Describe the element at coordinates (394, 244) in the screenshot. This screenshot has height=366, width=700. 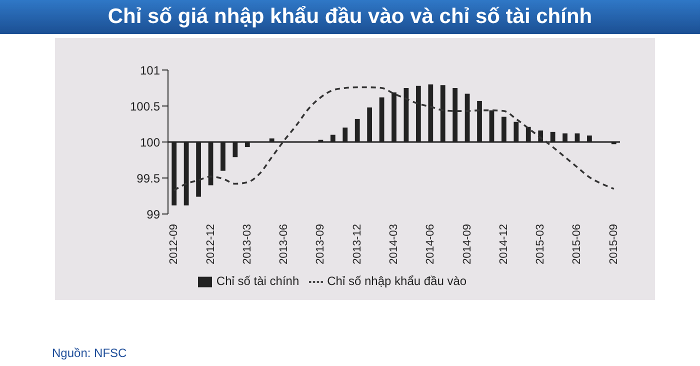
I see `x-tick-label: 2014-03` at that location.